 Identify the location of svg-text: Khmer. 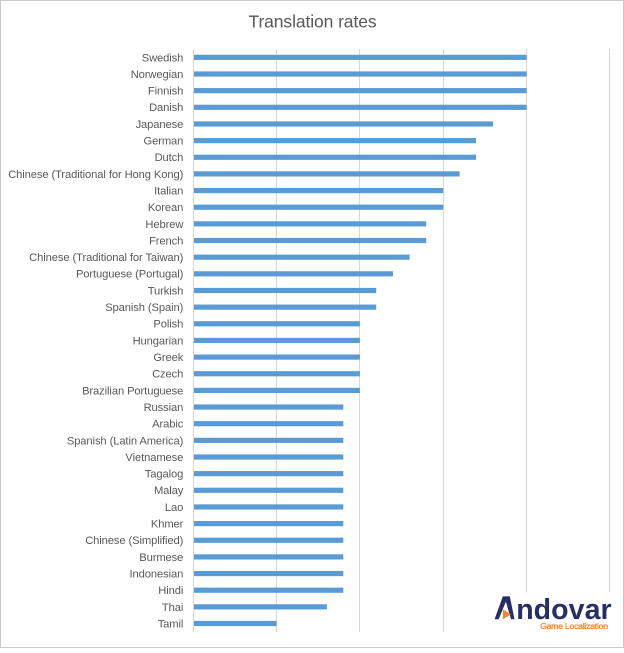
(167, 525).